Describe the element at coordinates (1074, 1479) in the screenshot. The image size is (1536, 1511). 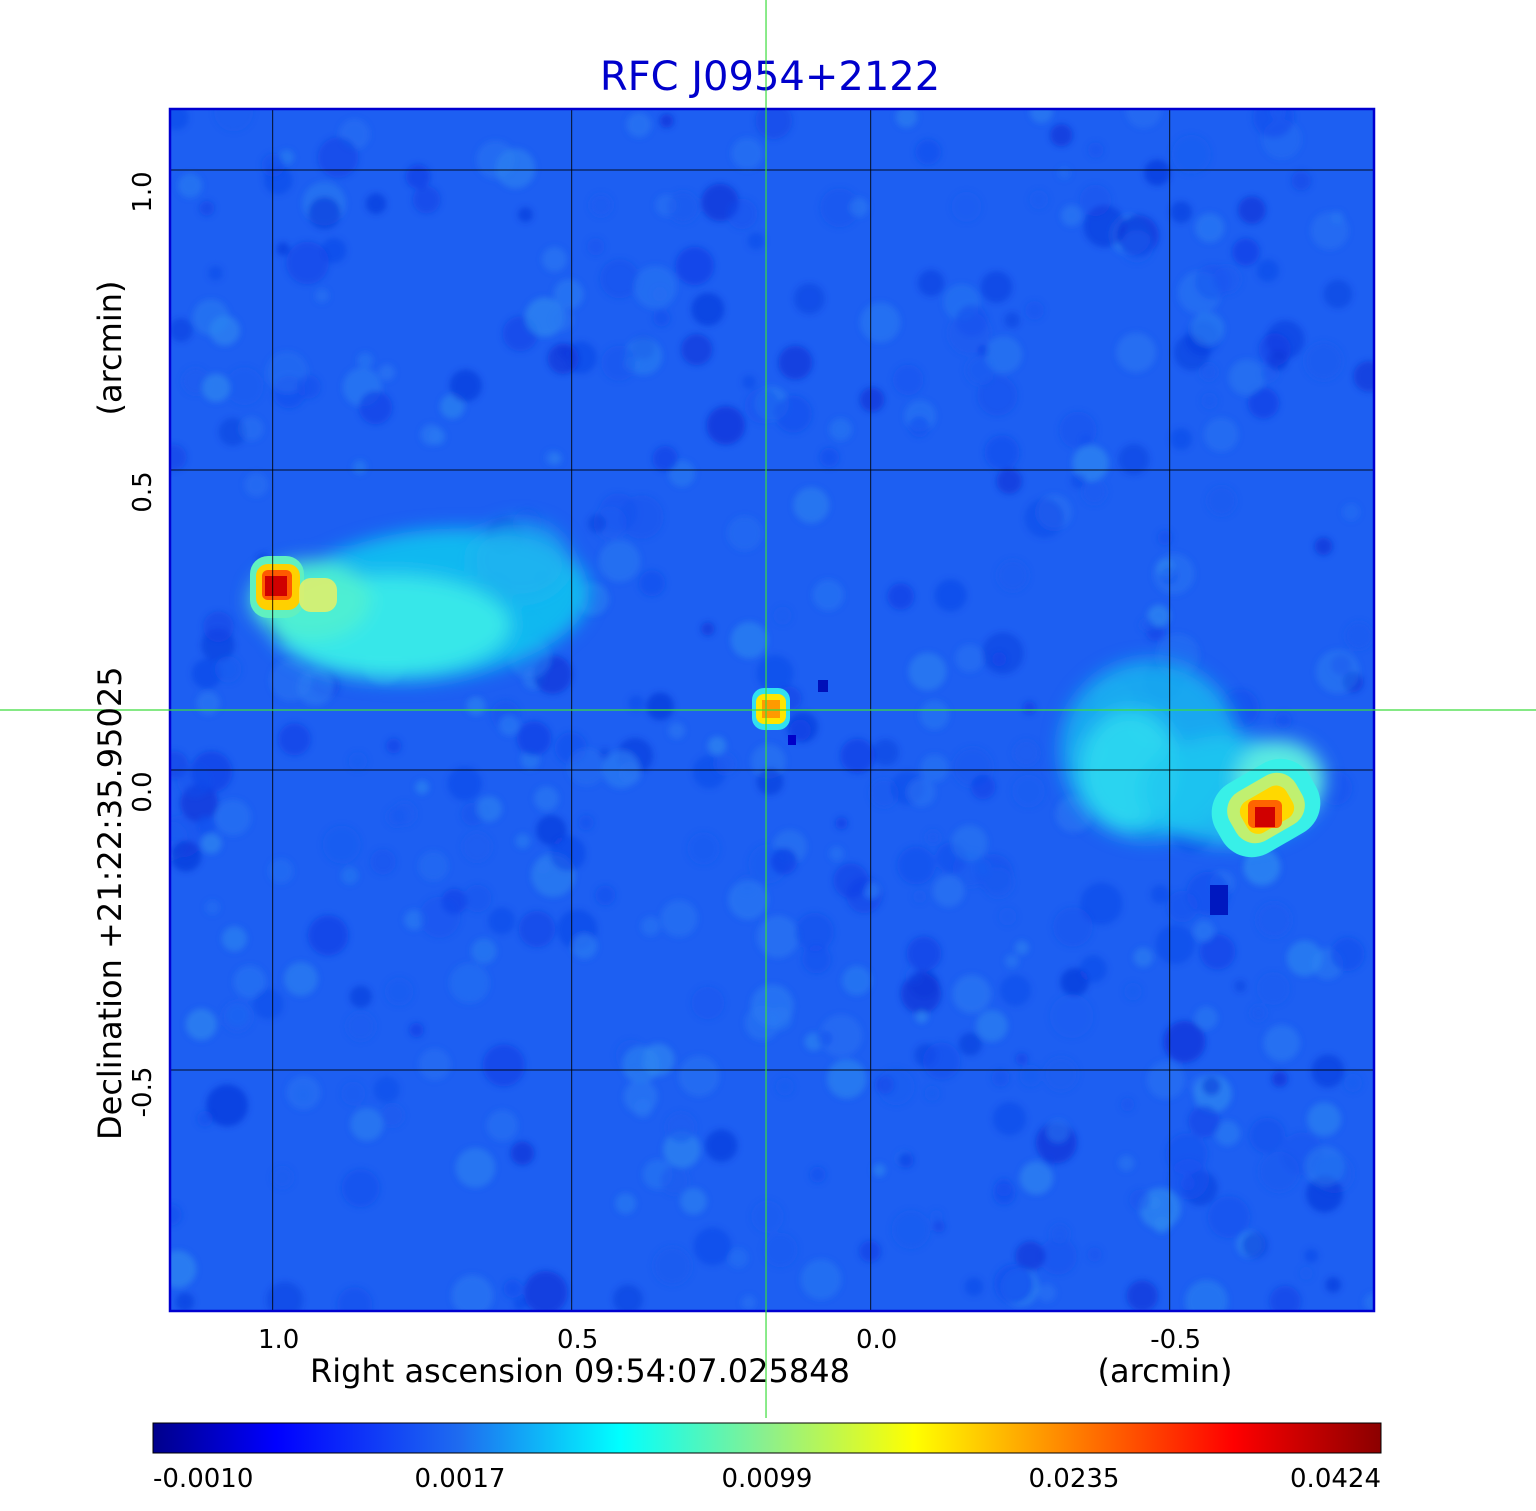
I see `colorbar-tick-label: 0.0235` at that location.